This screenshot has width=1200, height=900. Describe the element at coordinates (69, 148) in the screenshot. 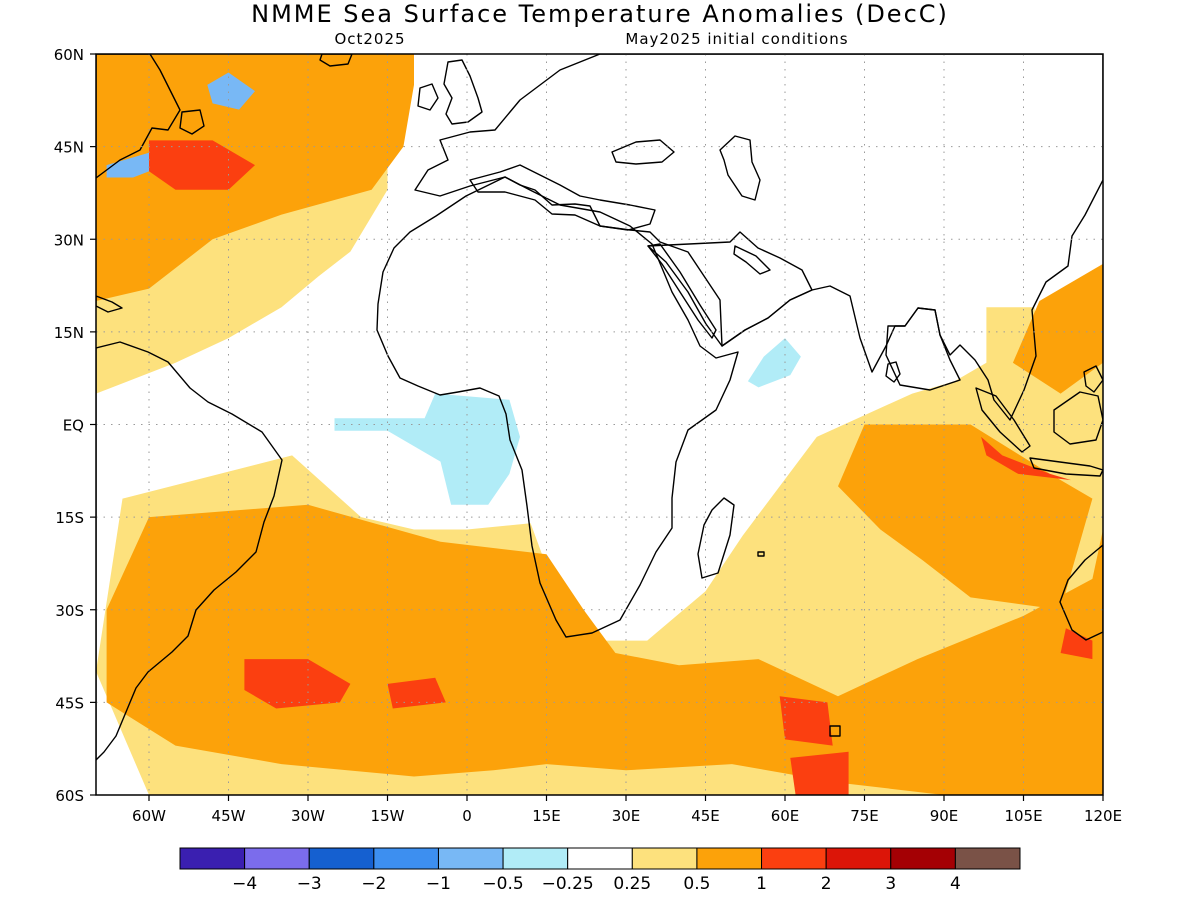

I see `y-tick-label: 45N` at that location.